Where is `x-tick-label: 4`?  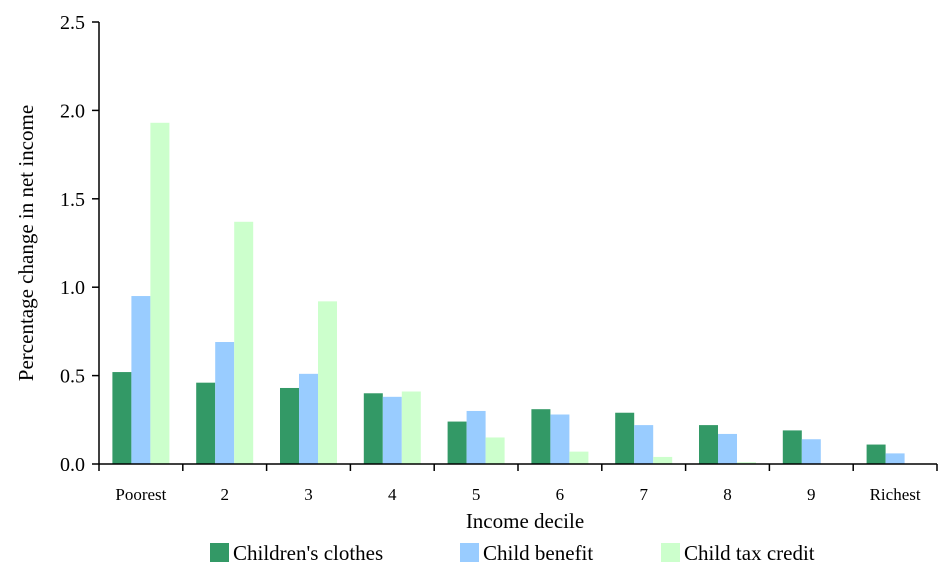 x-tick-label: 4 is located at coordinates (392, 494).